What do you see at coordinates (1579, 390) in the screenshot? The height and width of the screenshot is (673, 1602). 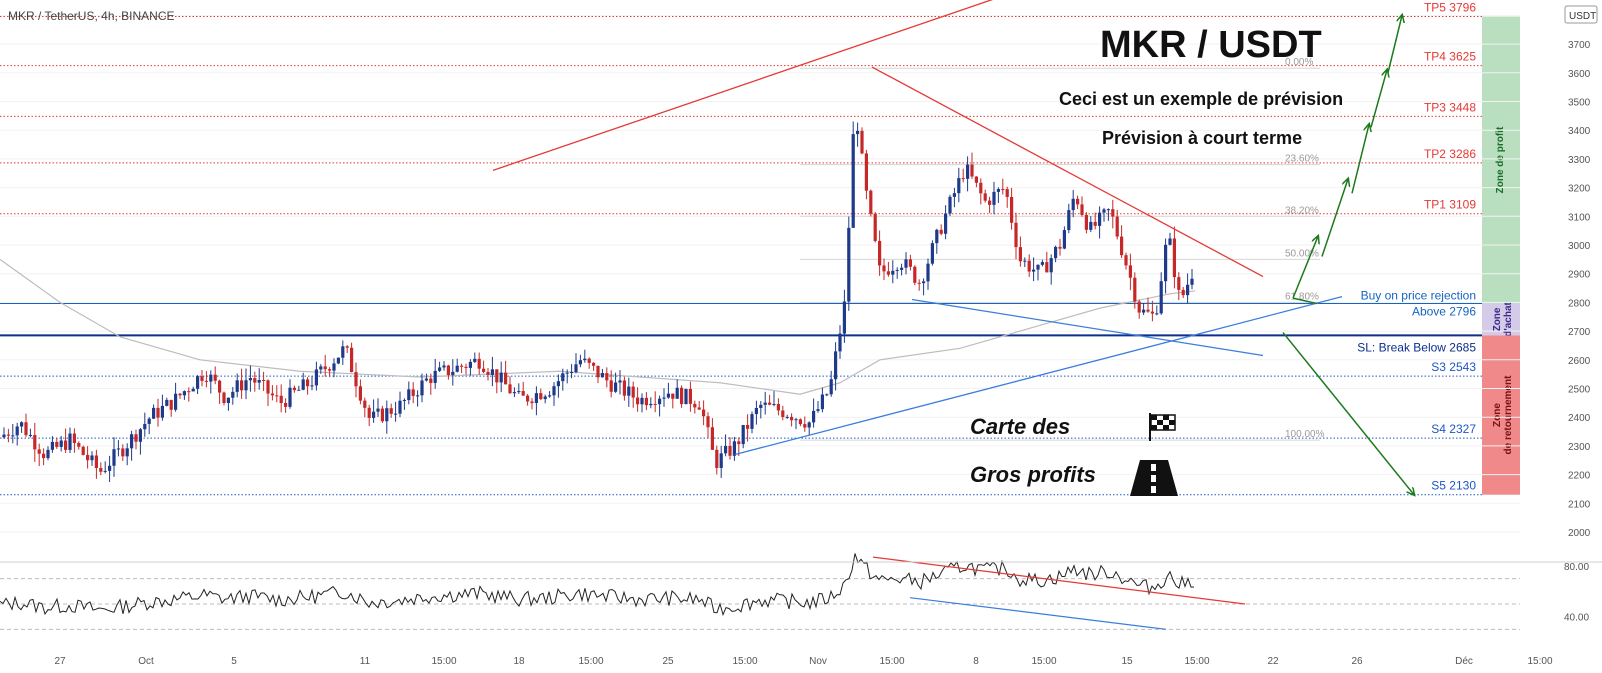 I see `price-tick-label: 2500` at bounding box center [1579, 390].